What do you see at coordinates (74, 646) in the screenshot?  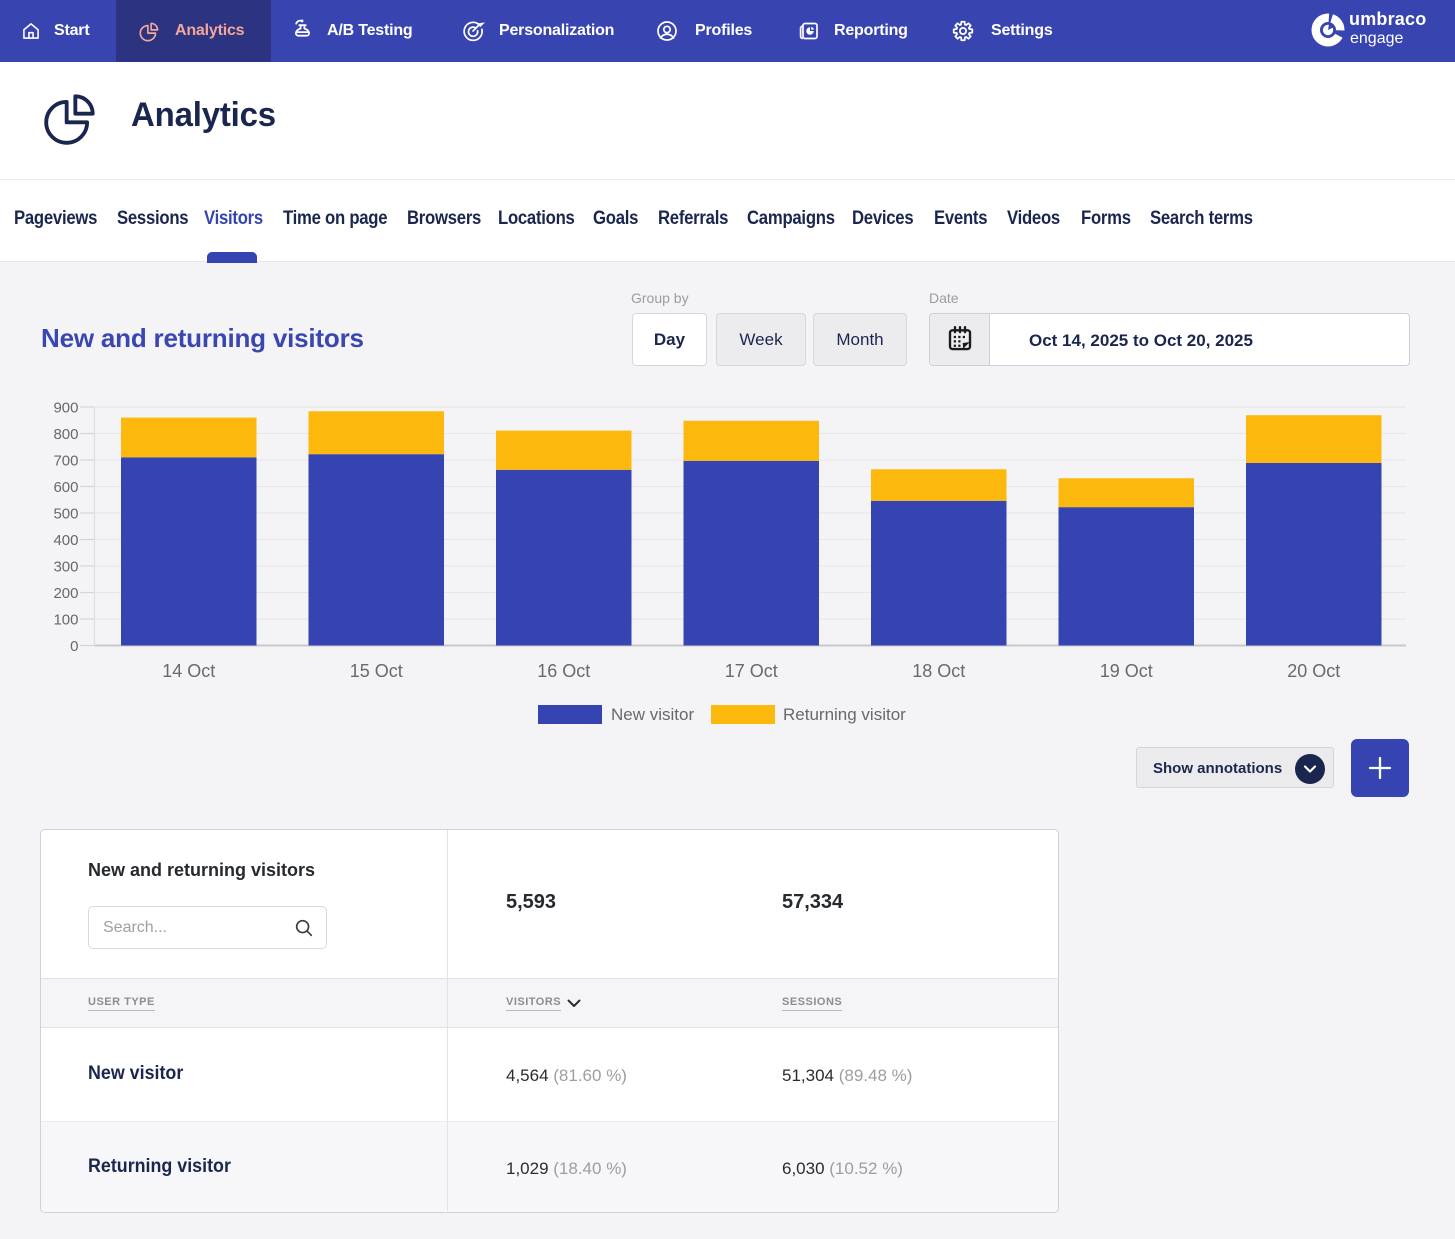 I see `svg-text: 0` at bounding box center [74, 646].